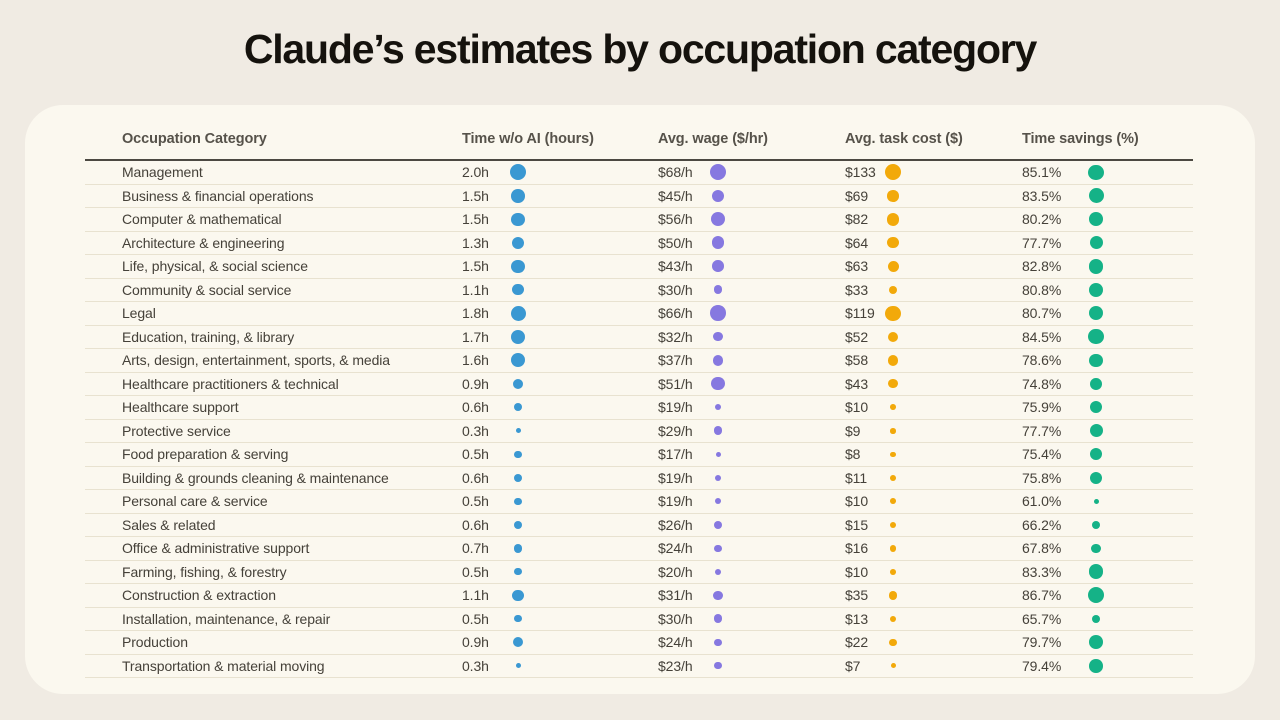 This screenshot has height=720, width=1280. I want to click on wage-cell: $32/h, so click(751, 337).